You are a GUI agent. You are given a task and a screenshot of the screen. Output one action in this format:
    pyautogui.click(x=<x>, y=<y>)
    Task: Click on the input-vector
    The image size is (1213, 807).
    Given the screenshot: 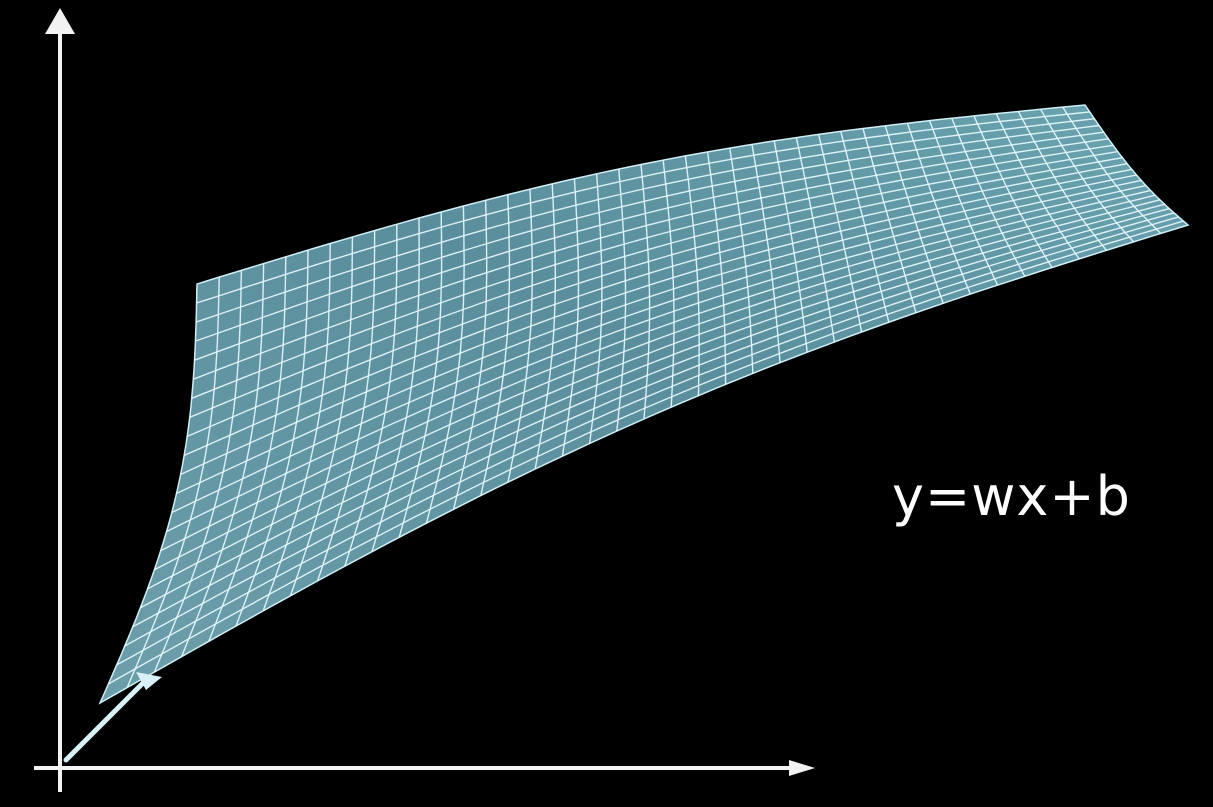 What is the action you would take?
    pyautogui.click(x=112, y=717)
    